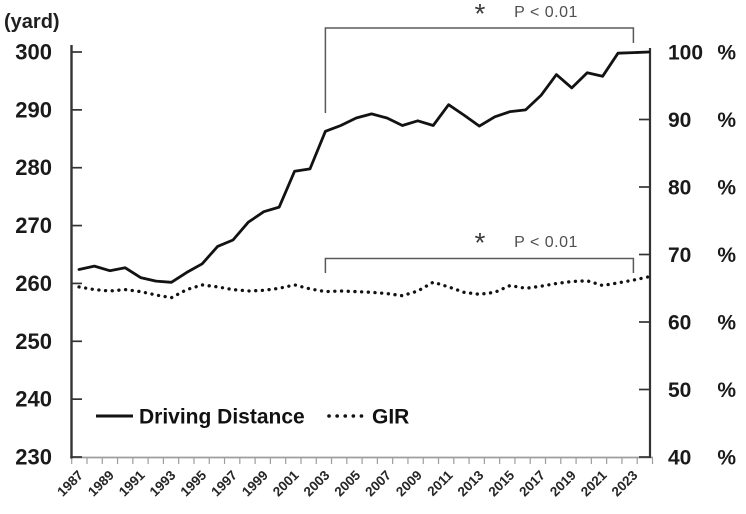  I want to click on left-axis-title: (yard), so click(32, 22).